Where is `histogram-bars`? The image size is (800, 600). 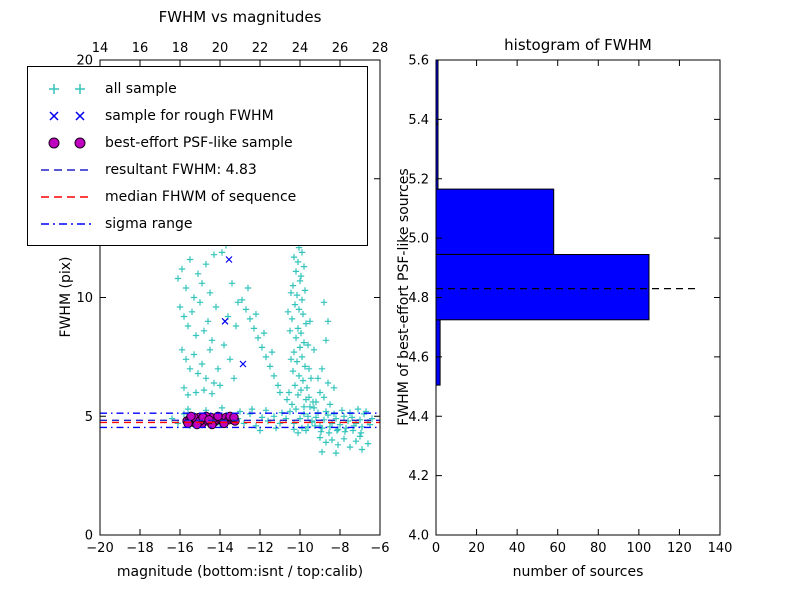 histogram-bars is located at coordinates (542, 222).